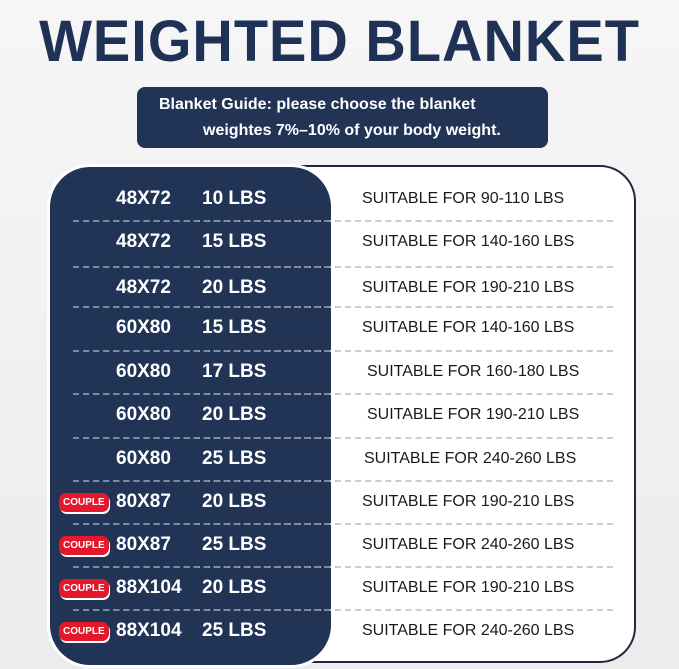 The image size is (679, 669). I want to click on guide-line-2: weightes 7%–10% of your body weight., so click(352, 130).